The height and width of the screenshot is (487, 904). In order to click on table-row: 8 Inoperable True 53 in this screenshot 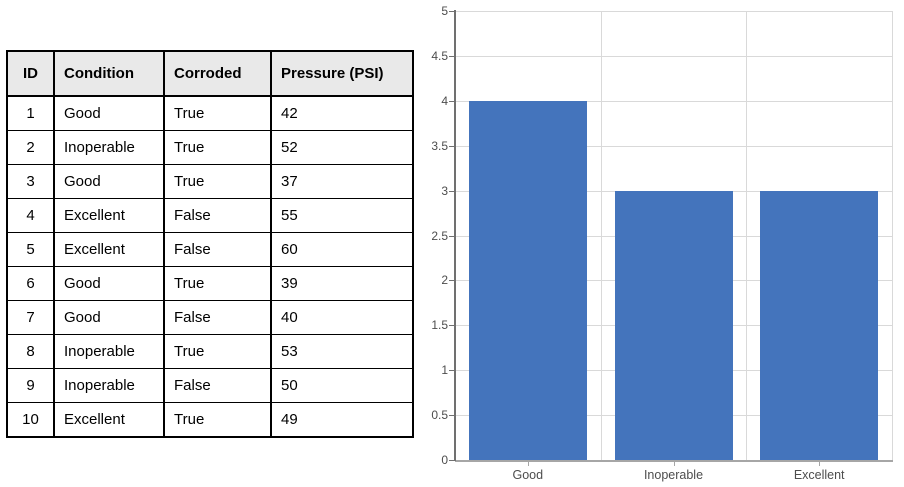, I will do `click(209, 351)`.